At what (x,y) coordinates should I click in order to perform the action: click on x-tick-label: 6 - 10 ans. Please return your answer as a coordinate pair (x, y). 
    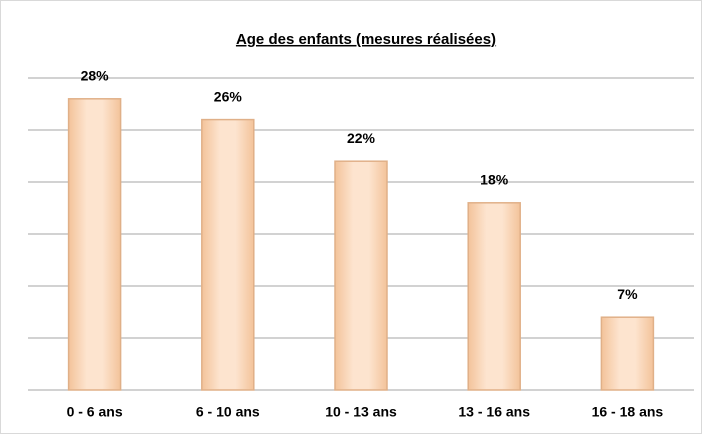
    Looking at the image, I should click on (228, 412).